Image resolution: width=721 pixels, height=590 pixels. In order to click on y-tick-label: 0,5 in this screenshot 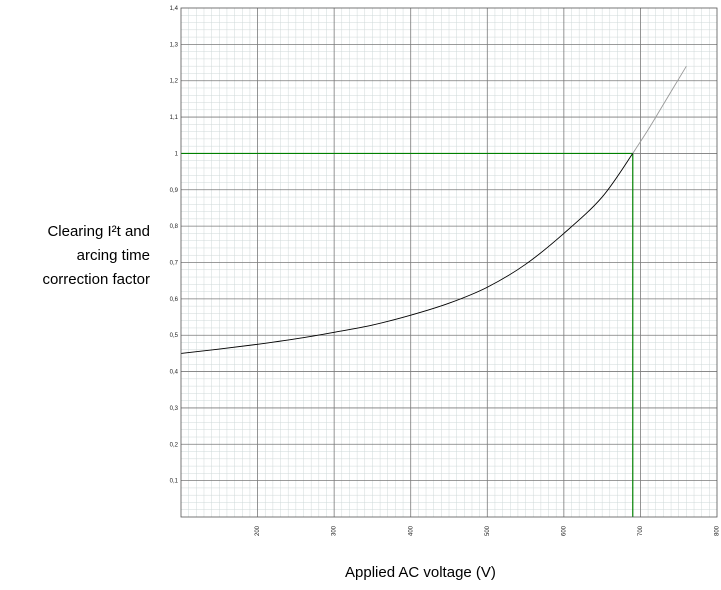, I will do `click(174, 336)`.